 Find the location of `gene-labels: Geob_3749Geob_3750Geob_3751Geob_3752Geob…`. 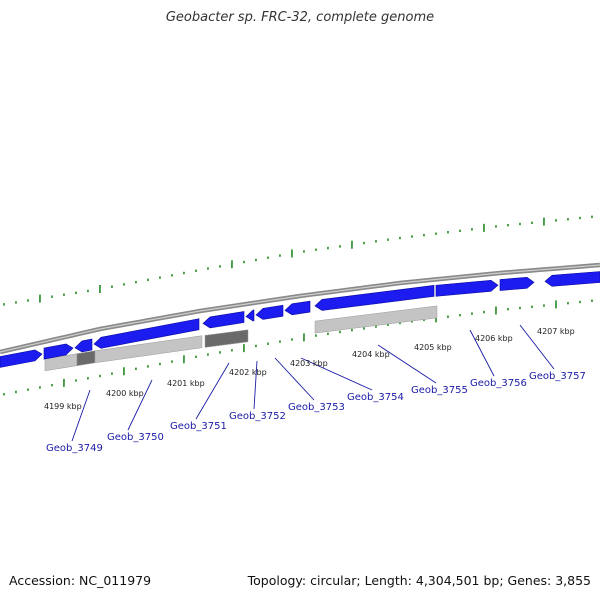

gene-labels: Geob_3749Geob_3750Geob_3751Geob_3752Geob… is located at coordinates (316, 412).